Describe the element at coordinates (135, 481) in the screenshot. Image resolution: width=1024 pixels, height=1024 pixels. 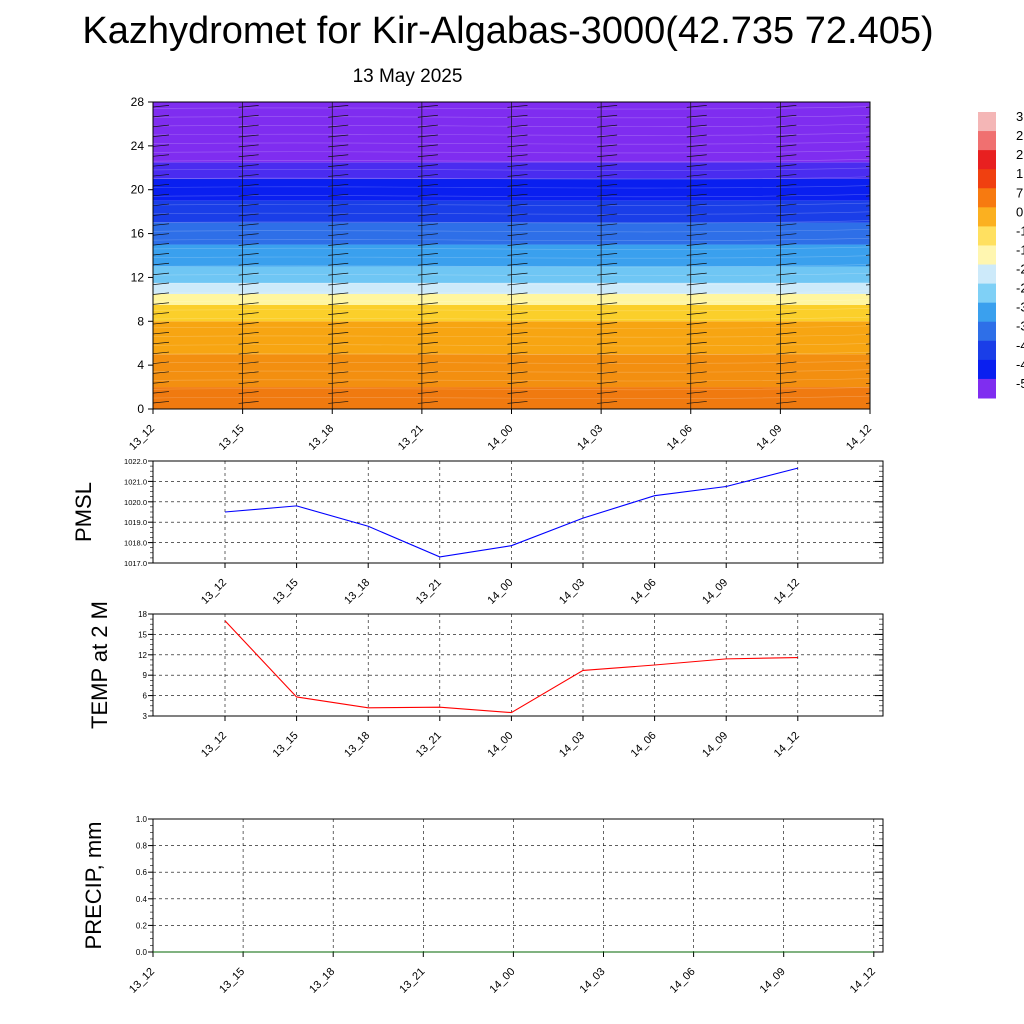
I see `y-tick-label: 1021.0` at that location.